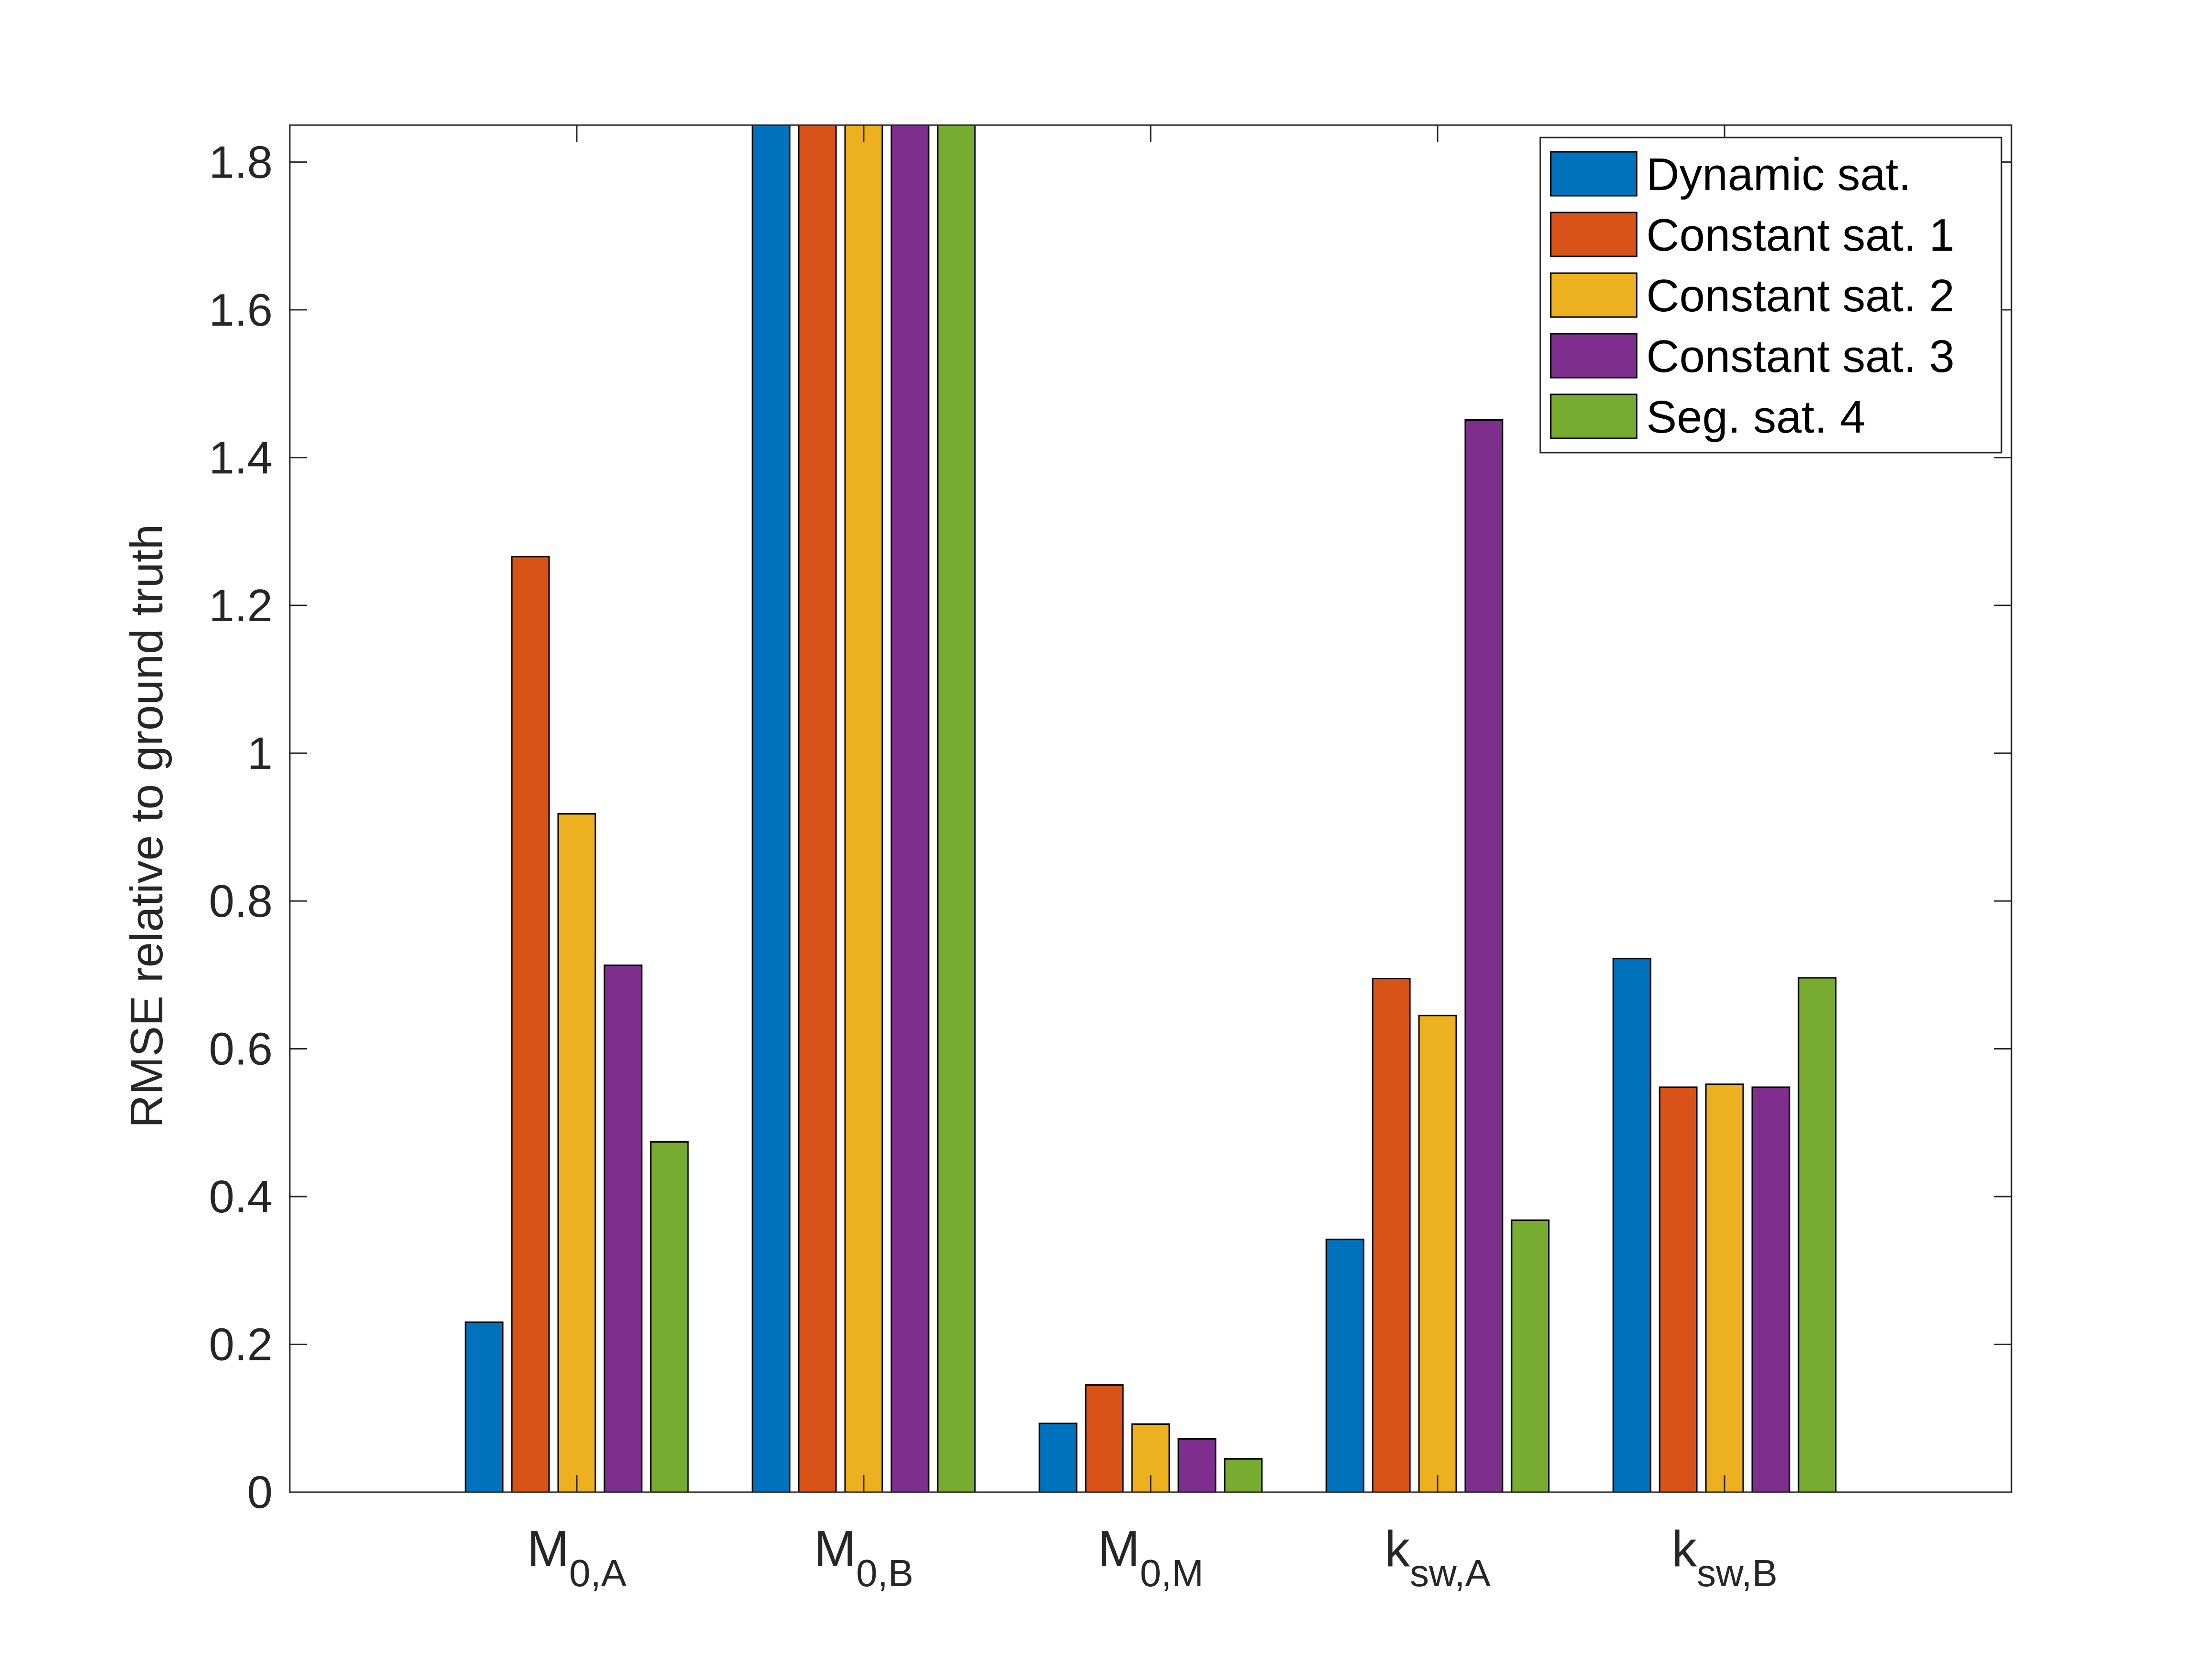  I want to click on legend-label: Constant sat. 2, so click(1800, 295).